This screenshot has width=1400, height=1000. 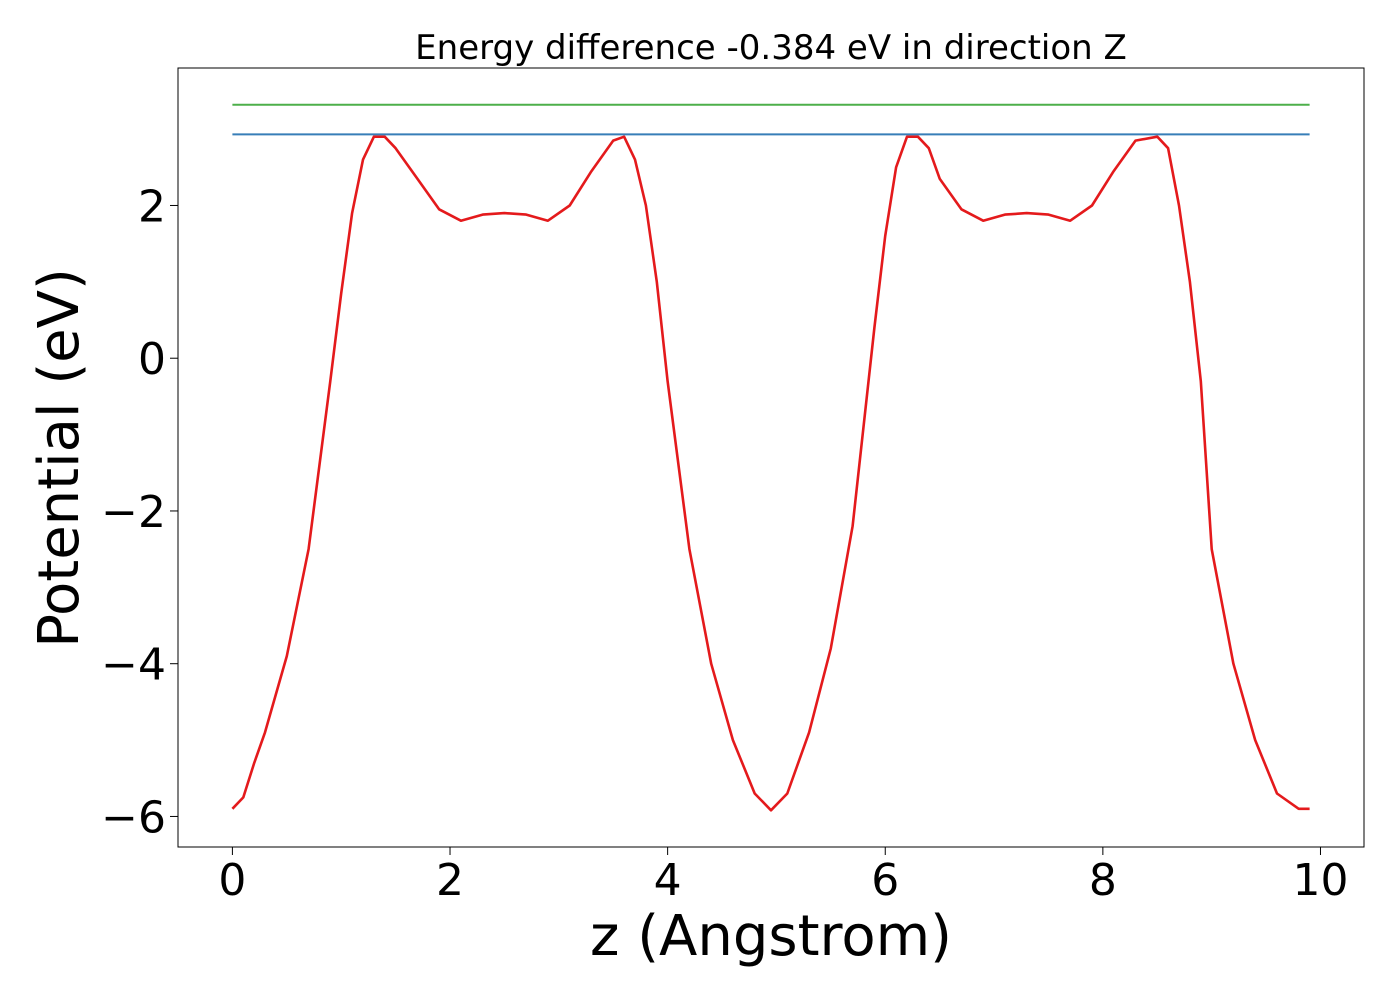 What do you see at coordinates (1320, 880) in the screenshot?
I see `x-tick-label: 10` at bounding box center [1320, 880].